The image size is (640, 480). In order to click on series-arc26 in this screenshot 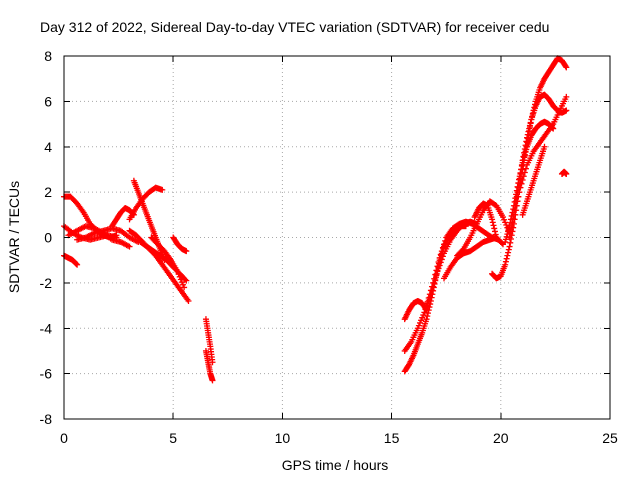, I will do `click(533, 180)`.